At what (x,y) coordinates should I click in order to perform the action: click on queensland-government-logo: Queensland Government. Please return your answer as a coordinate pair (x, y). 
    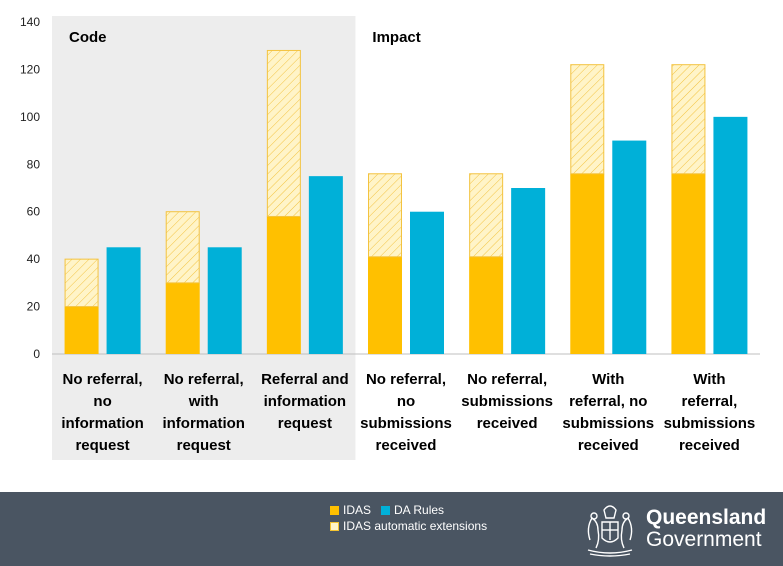
    Looking at the image, I should click on (674, 529).